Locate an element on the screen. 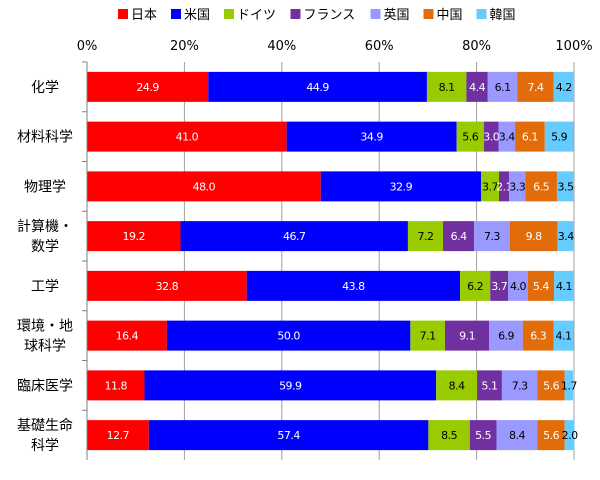  data-label-6-2: 3.5 is located at coordinates (565, 186).